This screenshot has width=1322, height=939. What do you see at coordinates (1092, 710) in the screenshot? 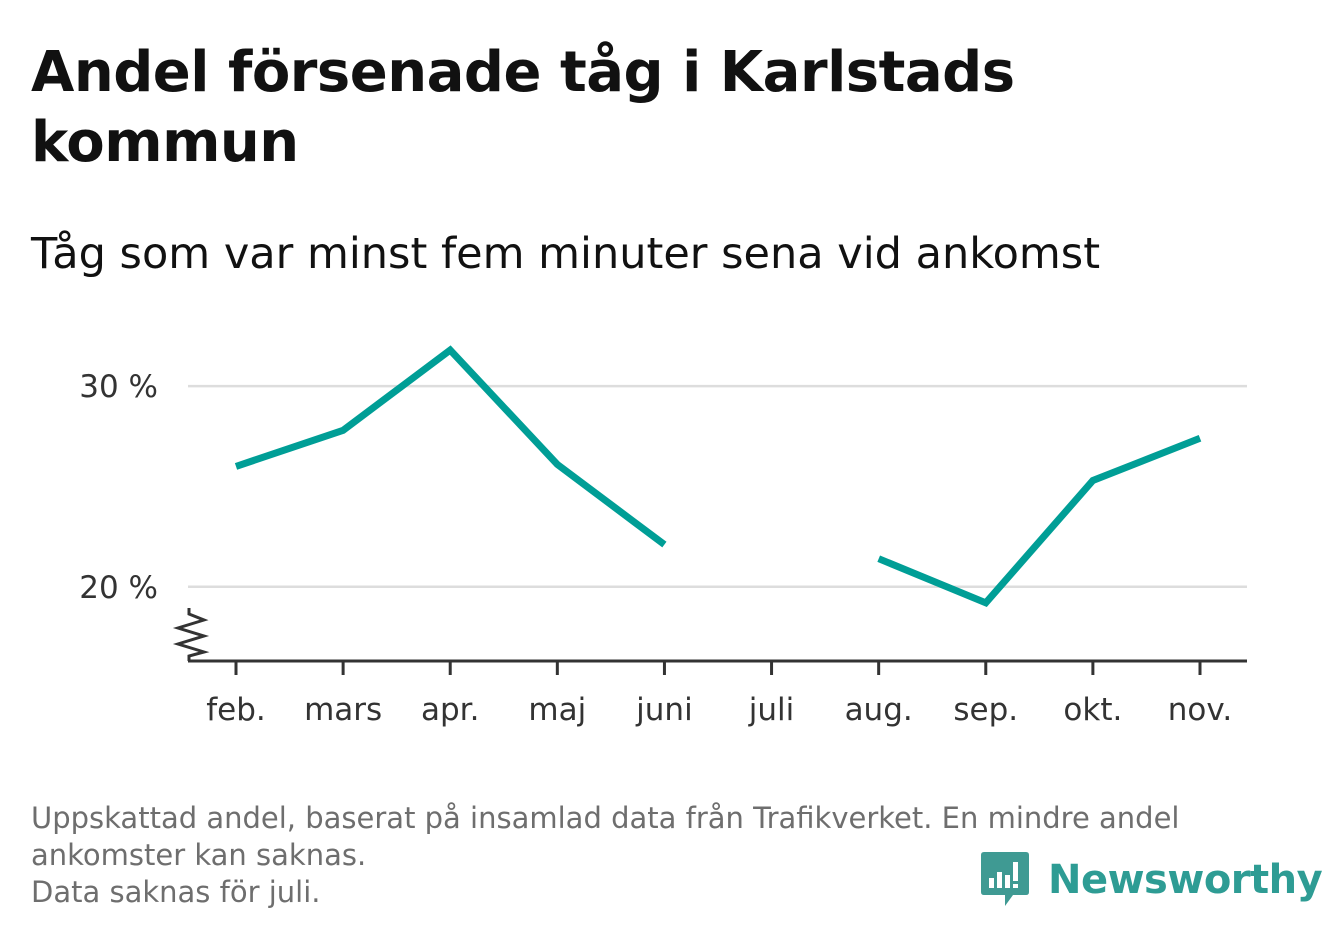
I see `x-tick-label: okt.` at bounding box center [1092, 710].